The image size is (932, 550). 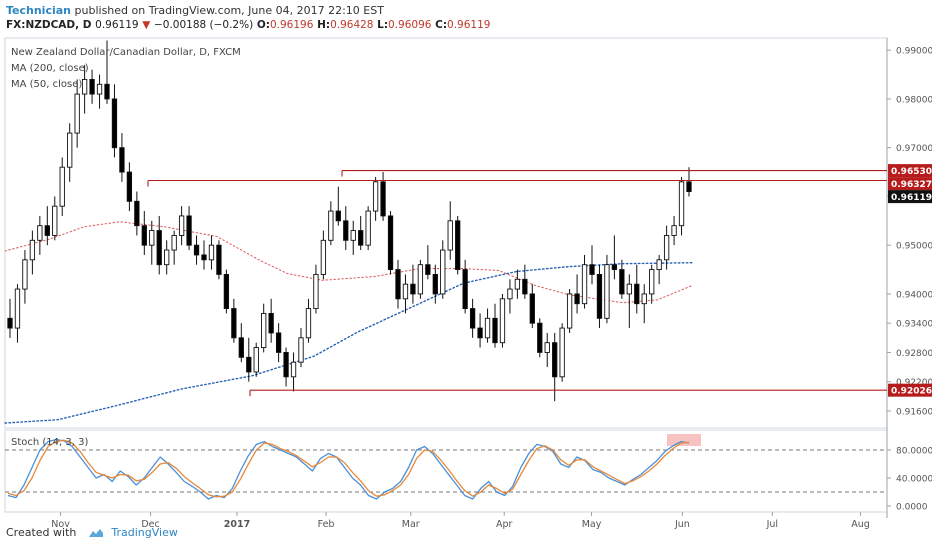 What do you see at coordinates (39, 10) in the screenshot?
I see `author-username: Technician` at bounding box center [39, 10].